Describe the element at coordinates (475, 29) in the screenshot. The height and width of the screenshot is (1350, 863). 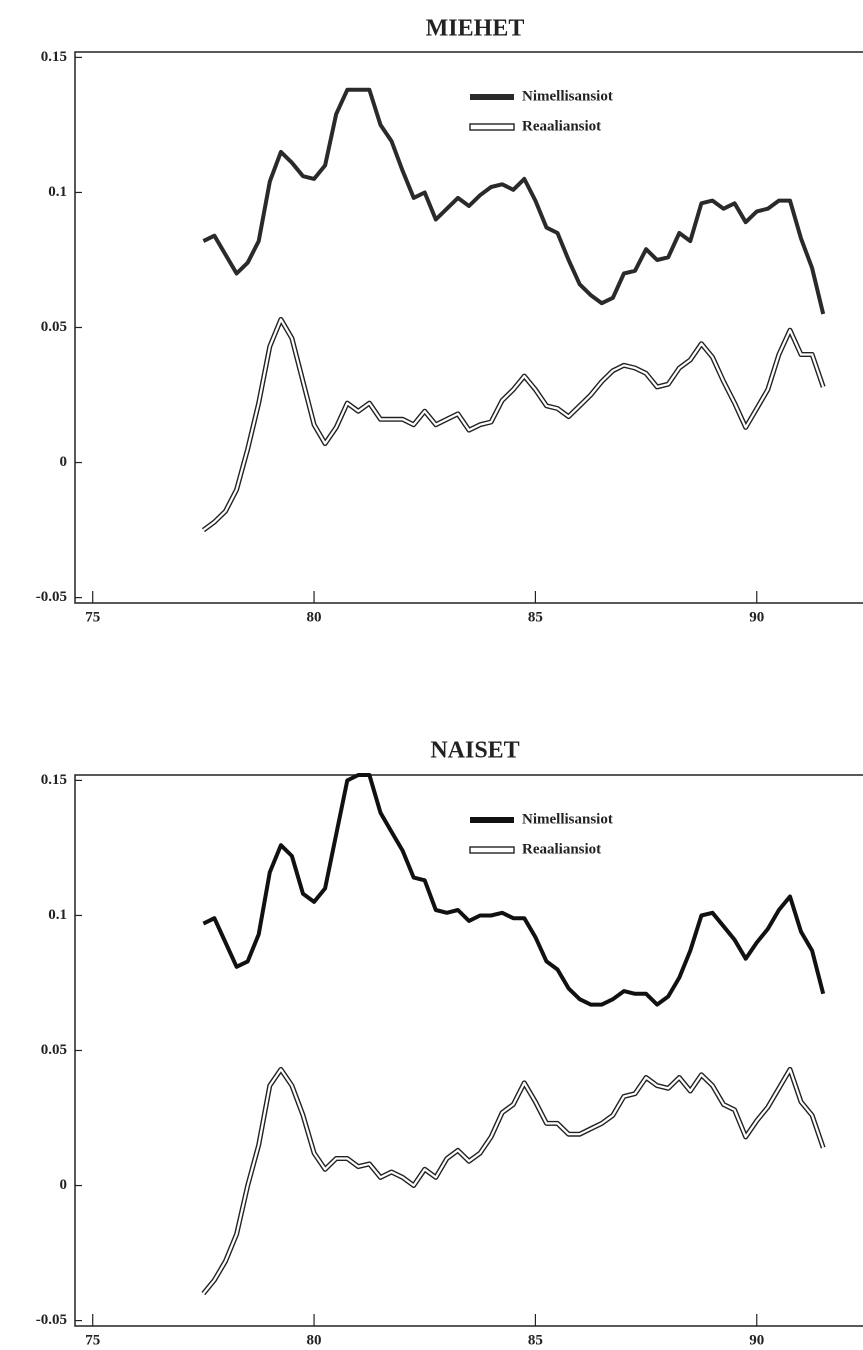
I see `chart-title: MIEHET` at that location.